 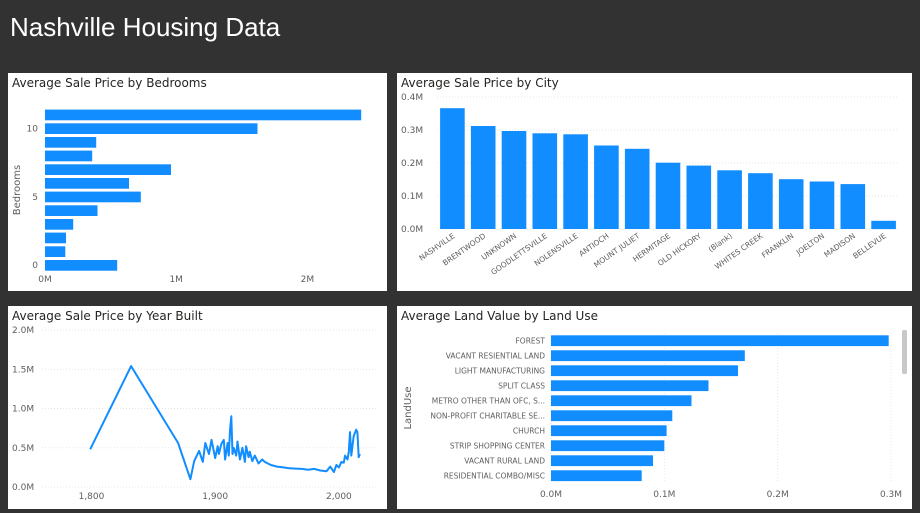 I want to click on series-line, so click(x=225, y=423).